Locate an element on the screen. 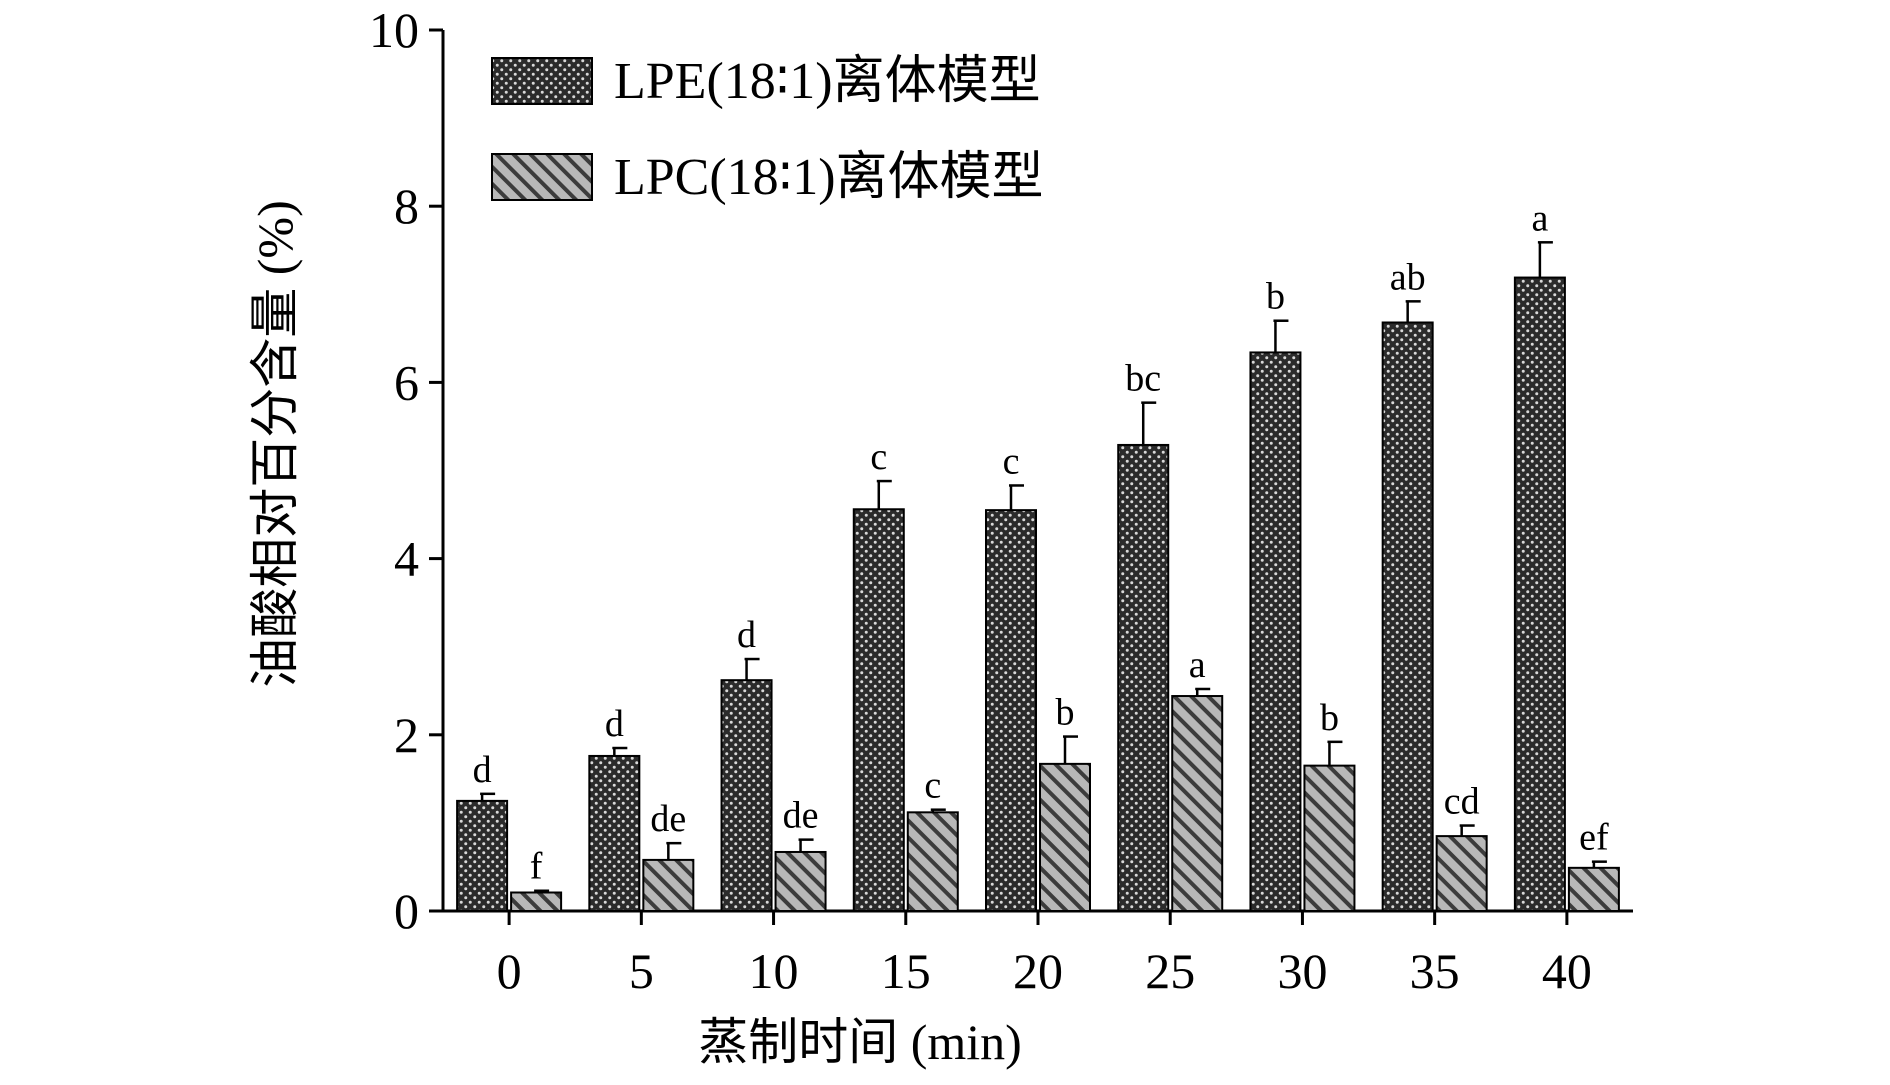 This screenshot has width=1890, height=1085. y-tick-label: 10 is located at coordinates (394, 30).